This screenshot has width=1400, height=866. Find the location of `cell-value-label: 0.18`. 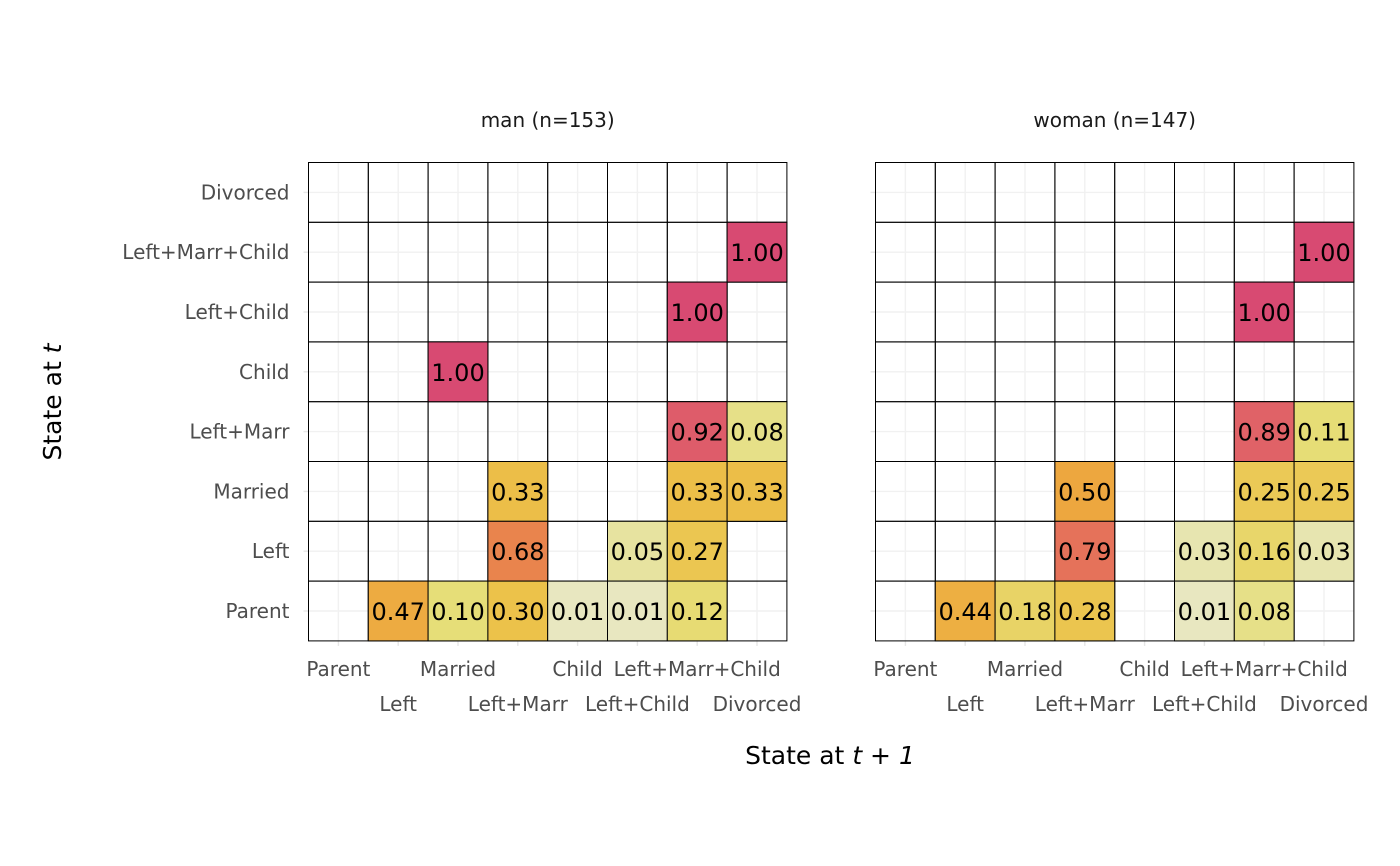

cell-value-label: 0.18 is located at coordinates (1024, 612).